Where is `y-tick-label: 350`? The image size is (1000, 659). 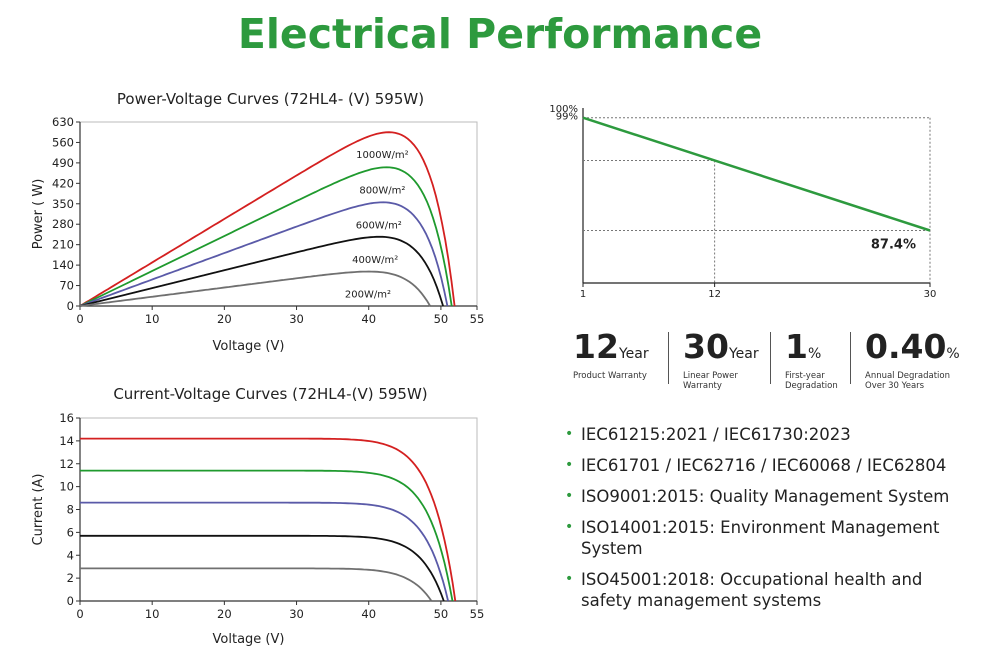
y-tick-label: 350 is located at coordinates (63, 204).